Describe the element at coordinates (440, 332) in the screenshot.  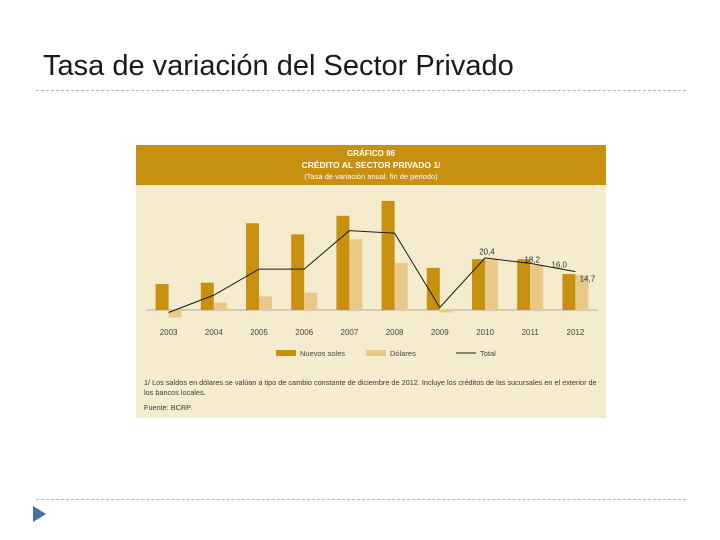
I see `x-tick-label: 2009` at that location.